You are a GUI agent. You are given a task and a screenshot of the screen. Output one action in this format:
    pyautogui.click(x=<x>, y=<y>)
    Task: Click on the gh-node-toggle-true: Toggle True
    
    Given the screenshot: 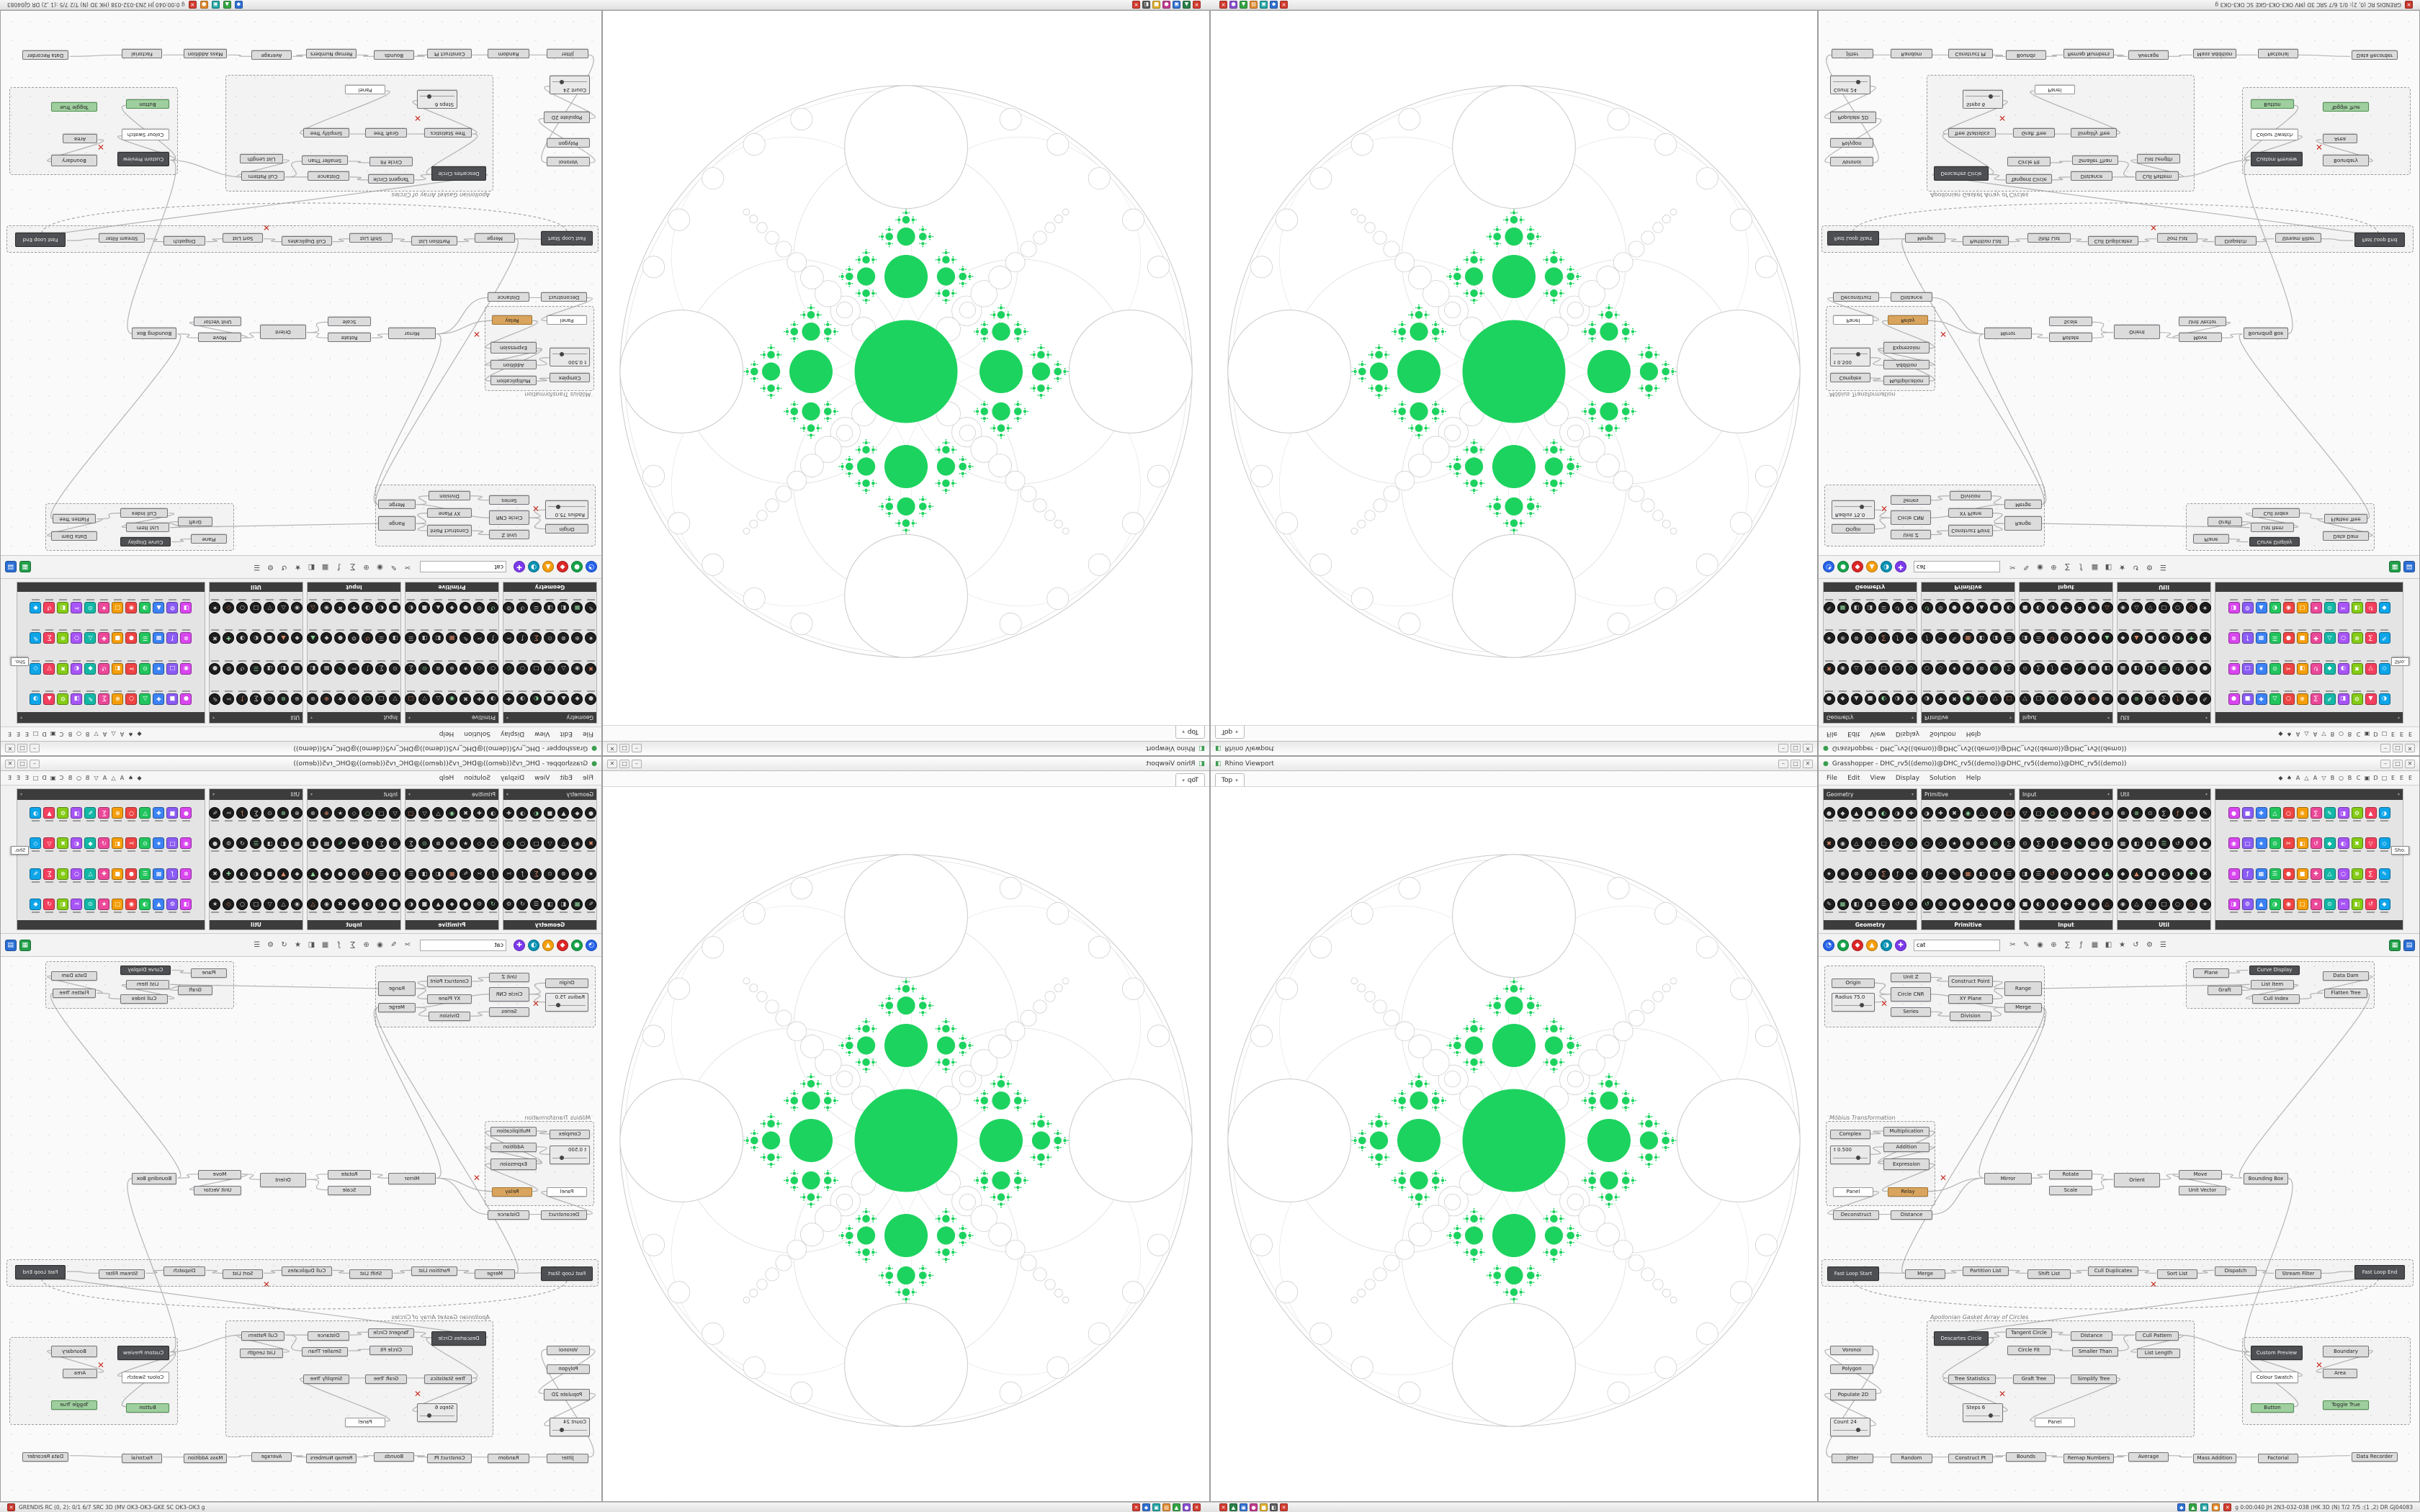 What is the action you would take?
    pyautogui.click(x=2346, y=1405)
    